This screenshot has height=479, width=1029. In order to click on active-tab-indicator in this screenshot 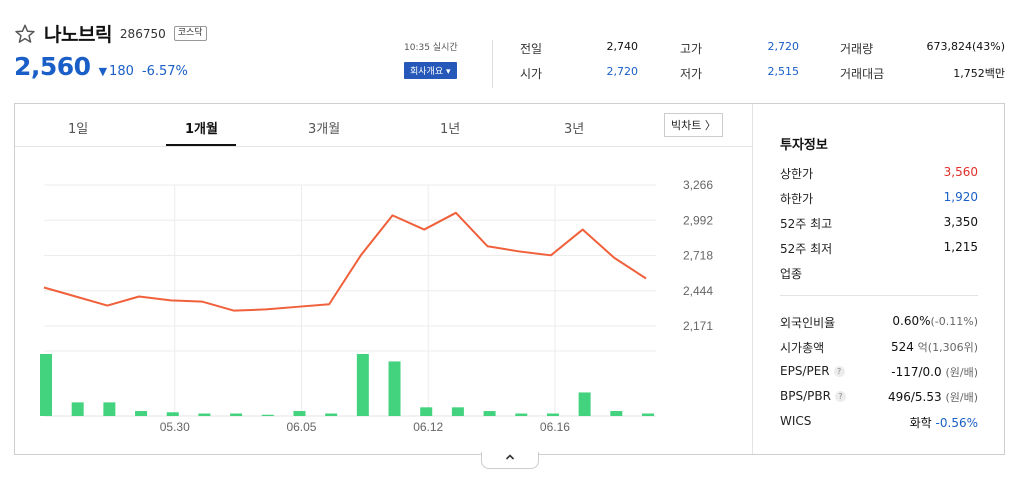, I will do `click(201, 145)`.